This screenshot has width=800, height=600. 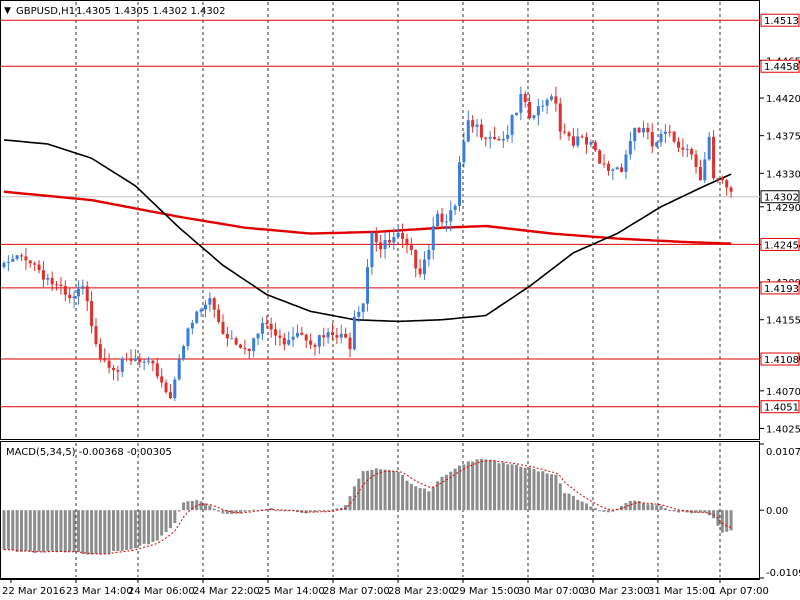 I want to click on slow-moving-average, so click(x=367, y=217).